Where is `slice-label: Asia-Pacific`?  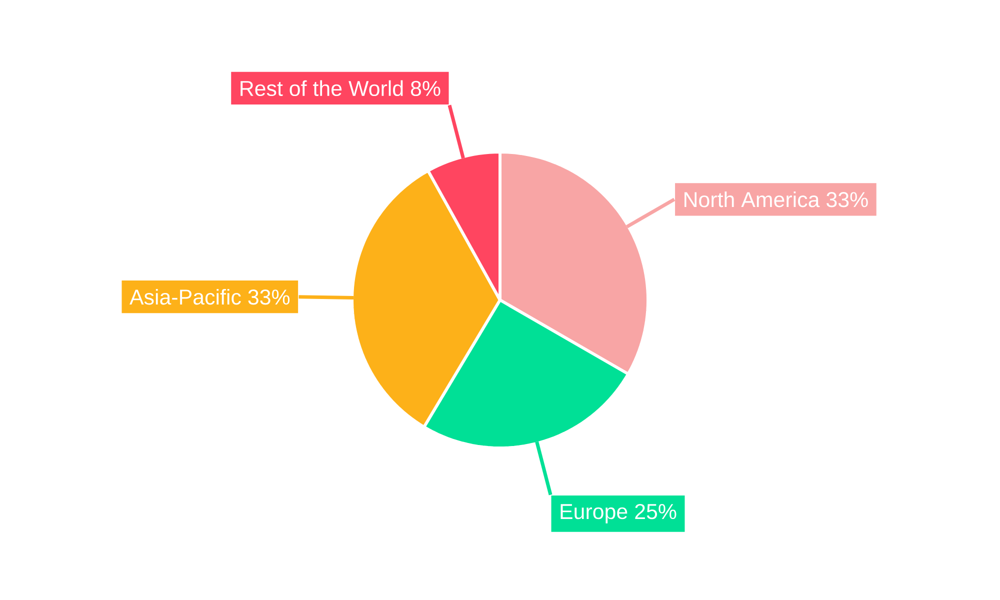 slice-label: Asia-Pacific is located at coordinates (185, 296).